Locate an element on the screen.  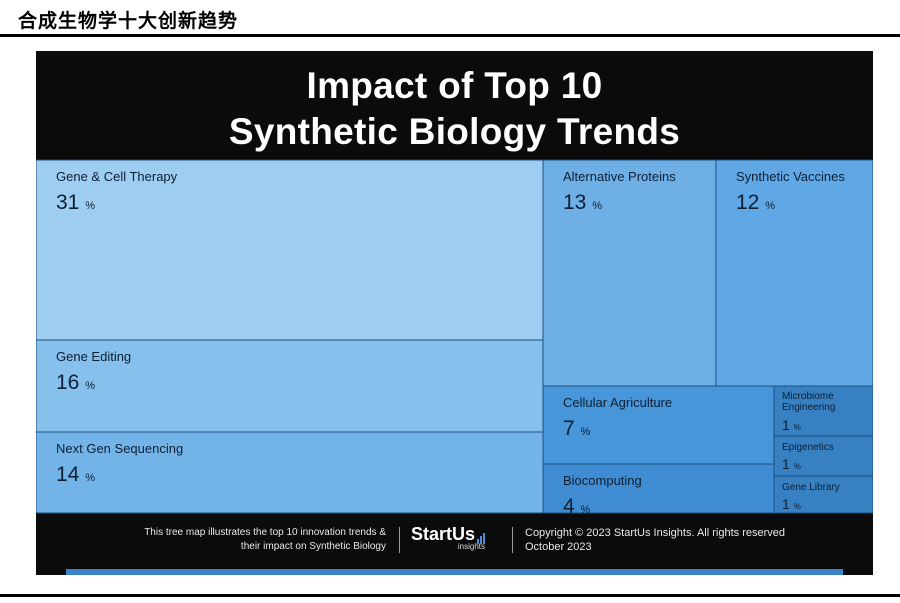
treemap-label-microbiome-engineering-line-1: Microbiome is located at coordinates (808, 396).